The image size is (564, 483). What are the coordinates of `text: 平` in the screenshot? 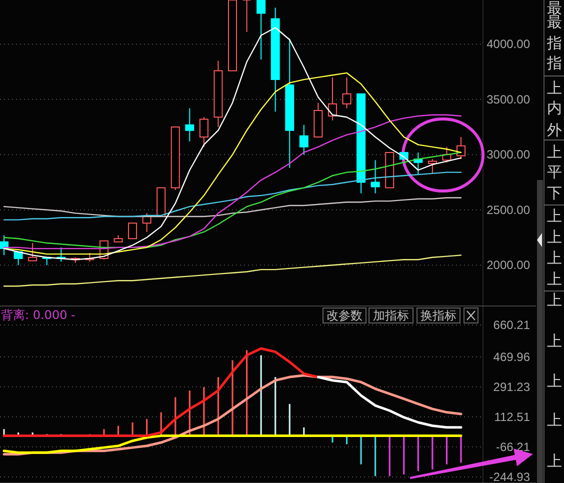 It's located at (554, 172).